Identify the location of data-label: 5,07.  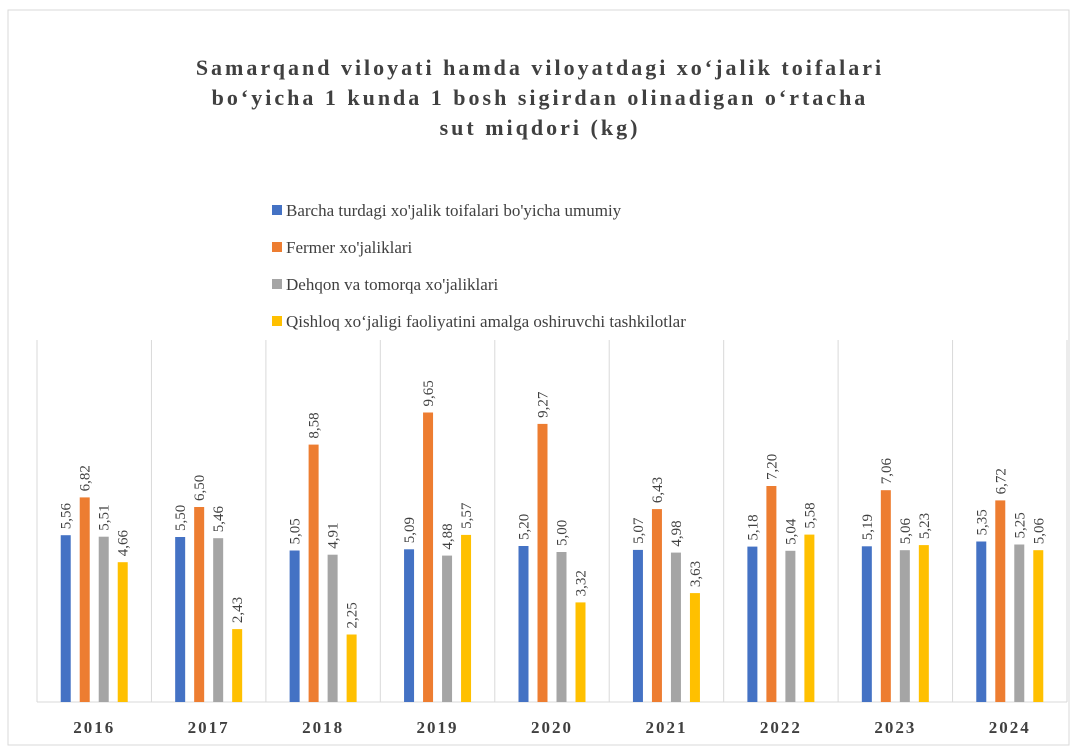
(639, 530).